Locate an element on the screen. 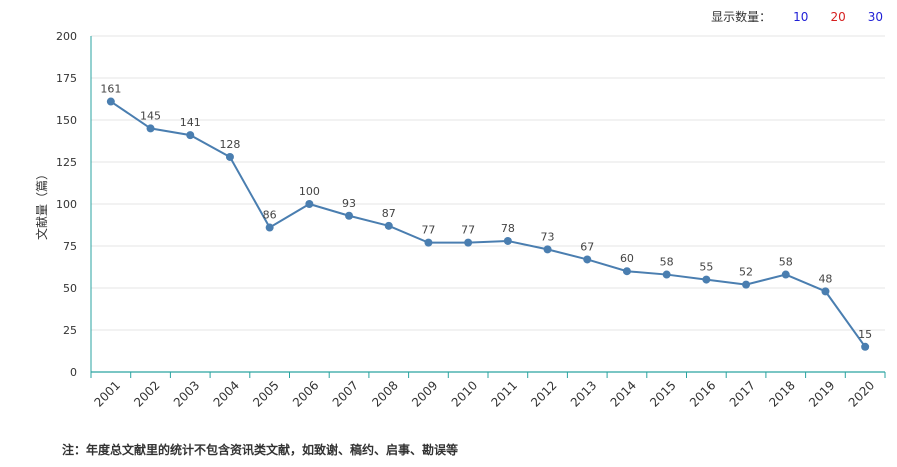 The height and width of the screenshot is (467, 897). x-tick-label: 2003 is located at coordinates (186, 393).